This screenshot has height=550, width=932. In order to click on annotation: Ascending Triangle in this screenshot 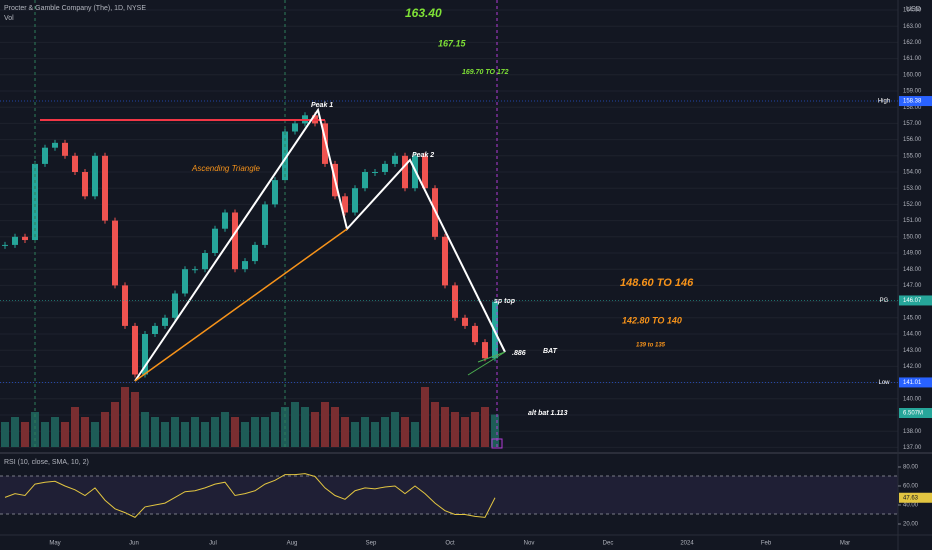, I will do `click(225, 168)`.